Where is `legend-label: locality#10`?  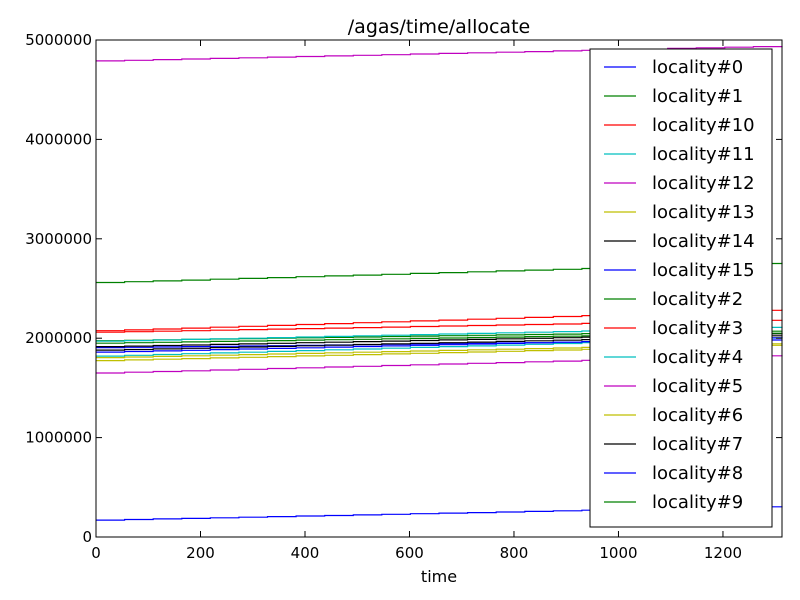
legend-label: locality#10 is located at coordinates (703, 125).